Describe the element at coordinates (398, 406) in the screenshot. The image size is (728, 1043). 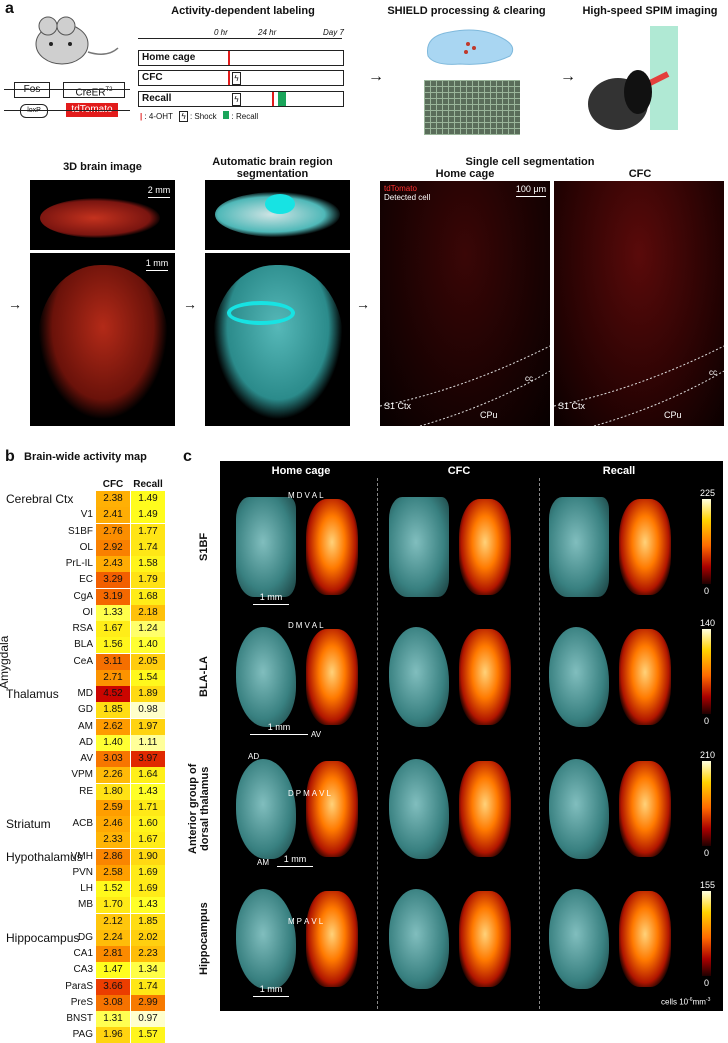
I see `s1ctx-label: S1 Ctx` at that location.